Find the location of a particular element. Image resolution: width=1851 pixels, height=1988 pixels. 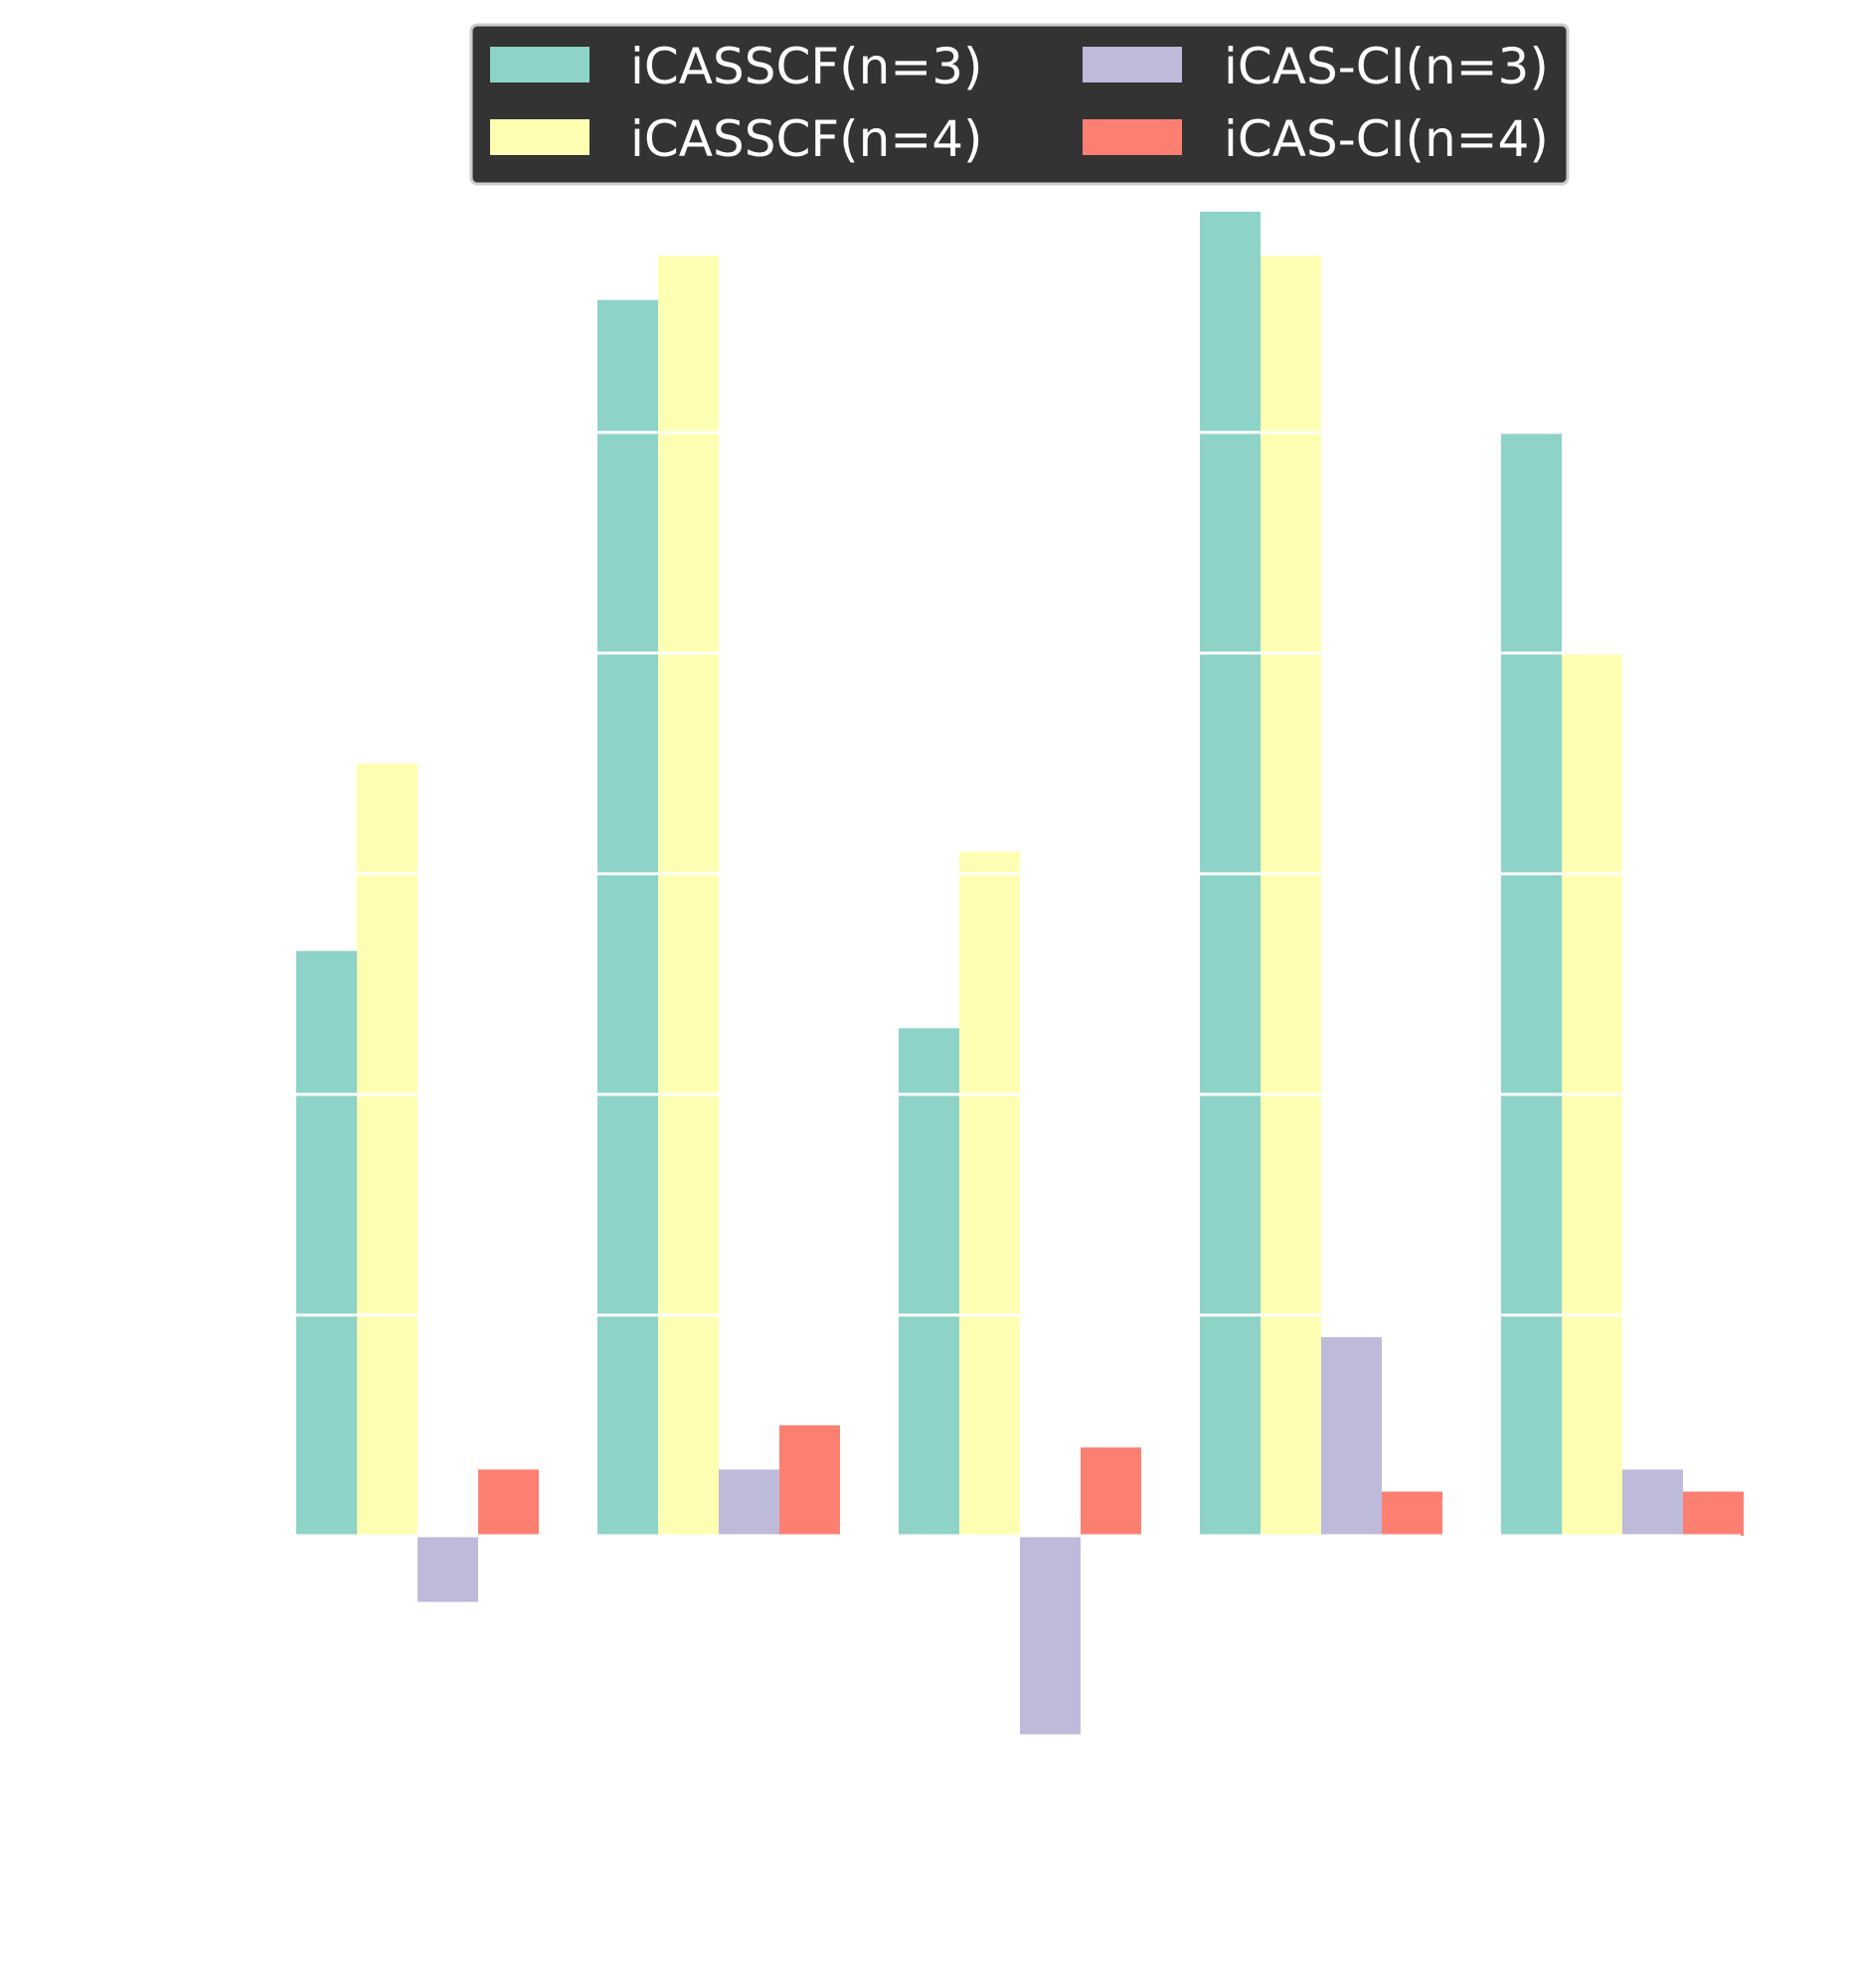

legend-swatch-icasci-n3 is located at coordinates (1132, 65).